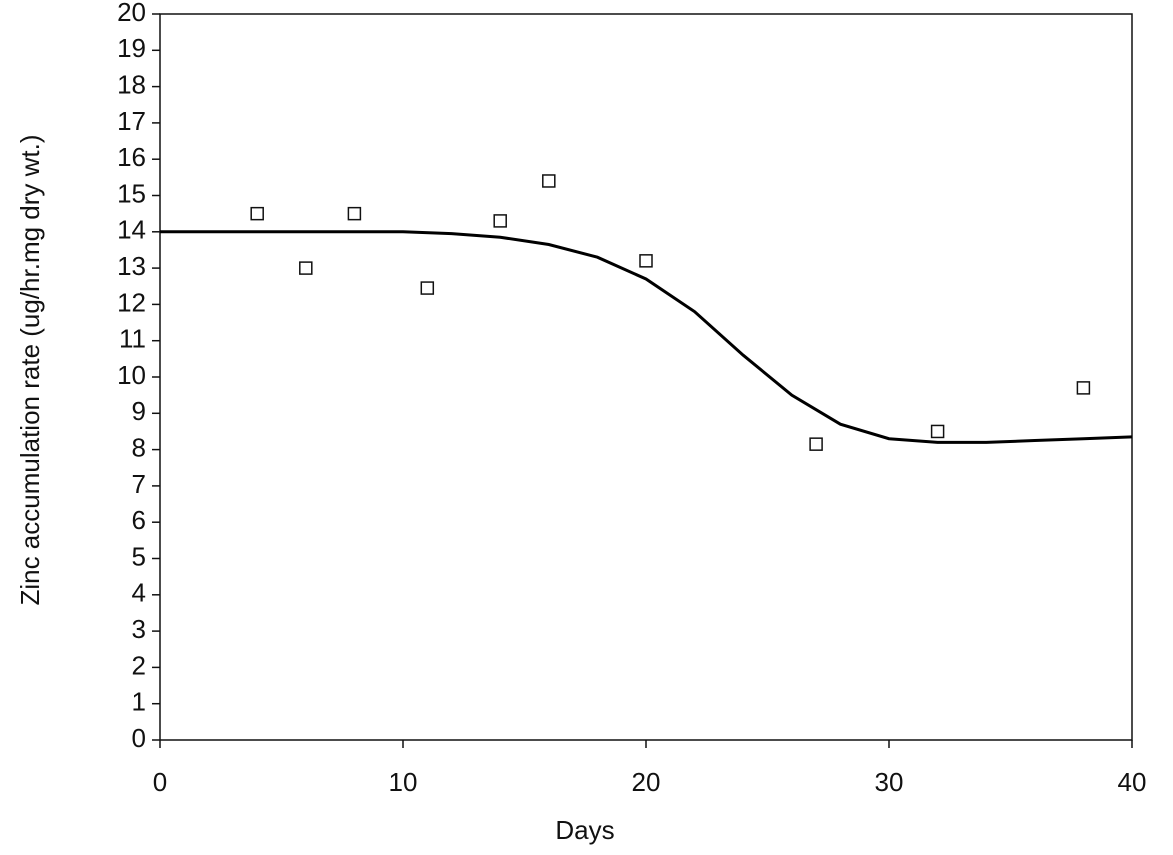  Describe the element at coordinates (139, 447) in the screenshot. I see `y-tick-label: 8` at that location.